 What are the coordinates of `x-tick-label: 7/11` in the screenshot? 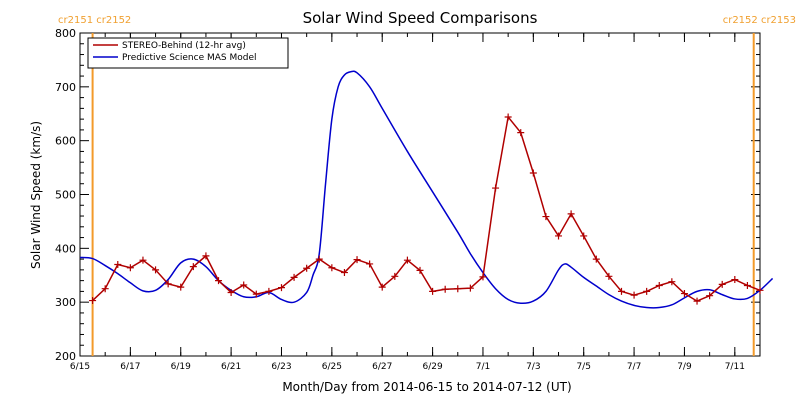 It's located at (735, 367).